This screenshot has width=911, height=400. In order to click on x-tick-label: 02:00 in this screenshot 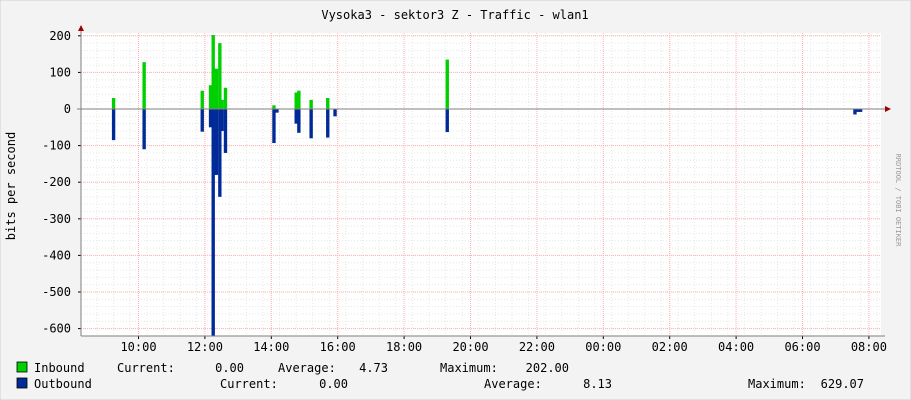, I will do `click(670, 347)`.